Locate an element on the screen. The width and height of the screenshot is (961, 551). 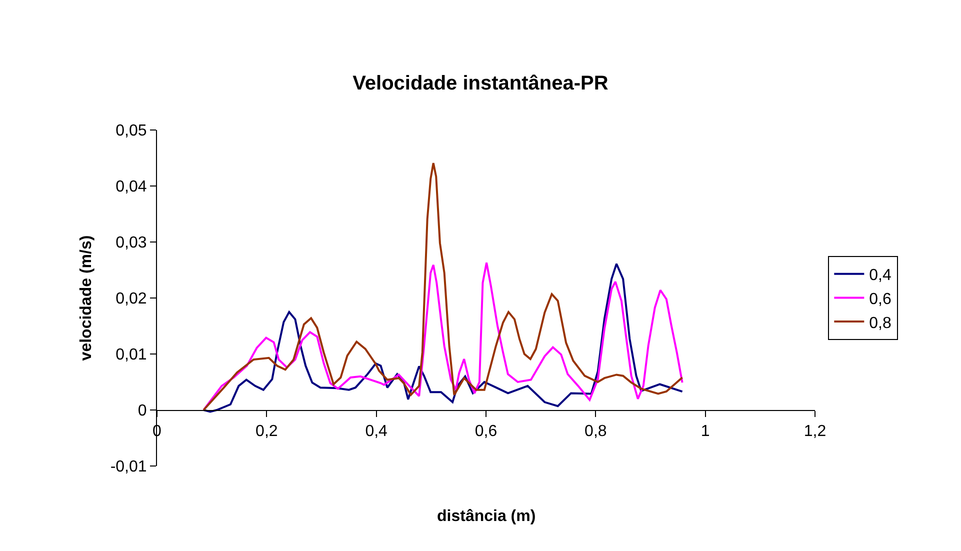
y-tick-label: 0,02 is located at coordinates (131, 299).